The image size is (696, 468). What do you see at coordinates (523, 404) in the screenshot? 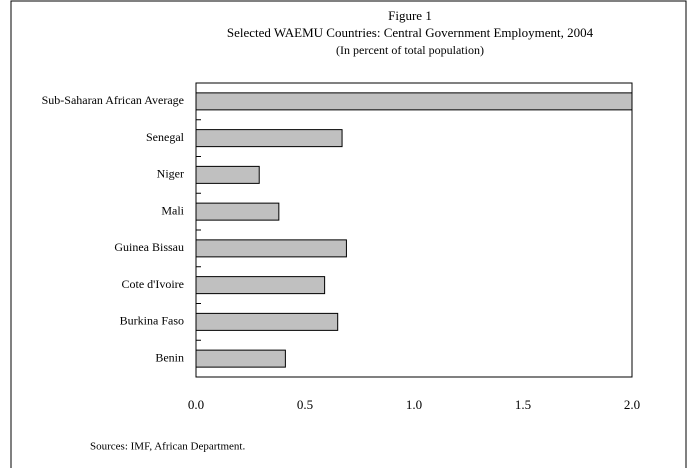
I see `x-tick-label: 1.5` at bounding box center [523, 404].